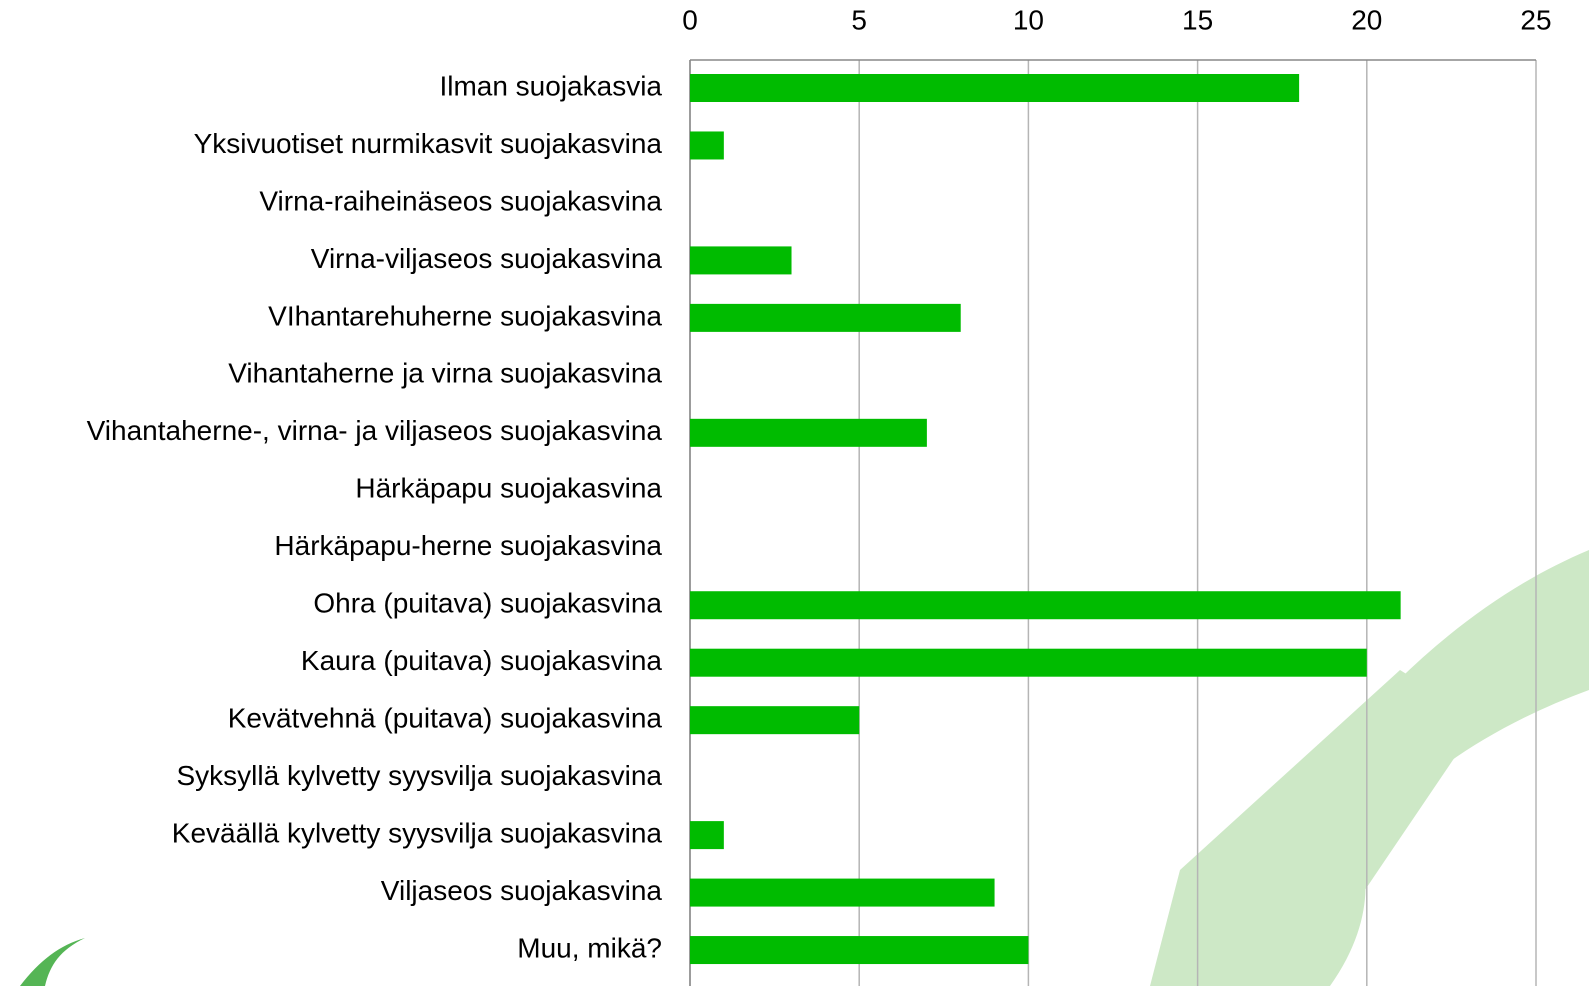  What do you see at coordinates (460, 200) in the screenshot?
I see `y-tick-label: Virna-raiheinäseos suojakasvina` at bounding box center [460, 200].